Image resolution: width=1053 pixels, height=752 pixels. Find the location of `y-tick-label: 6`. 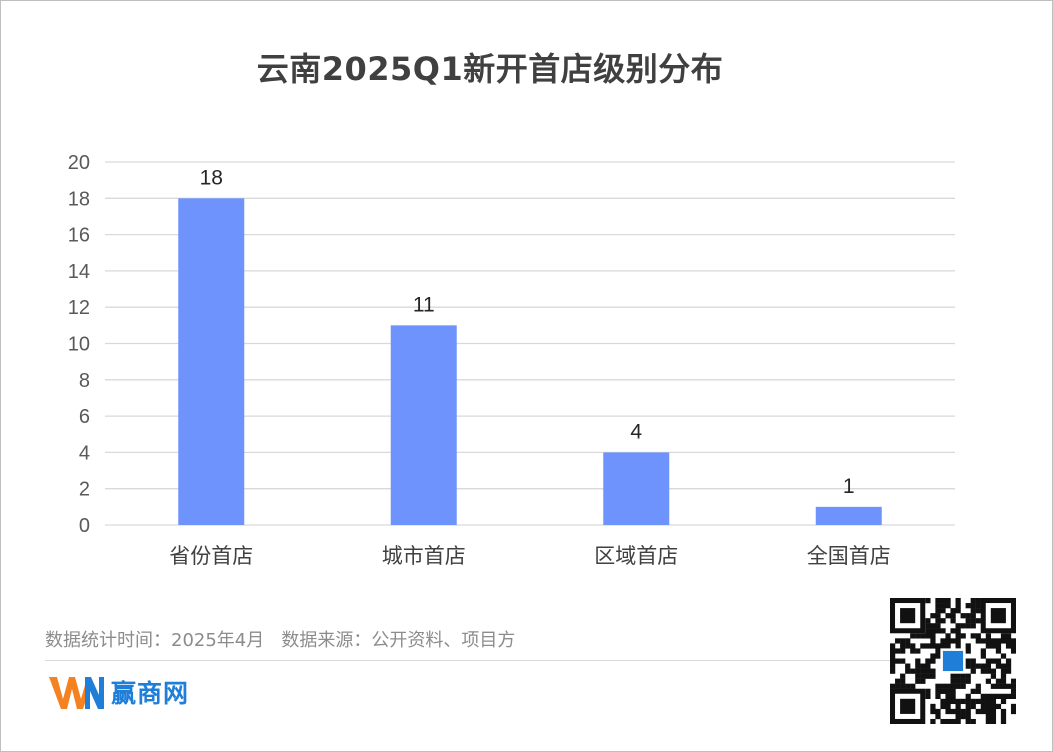

y-tick-label: 6 is located at coordinates (84, 417).